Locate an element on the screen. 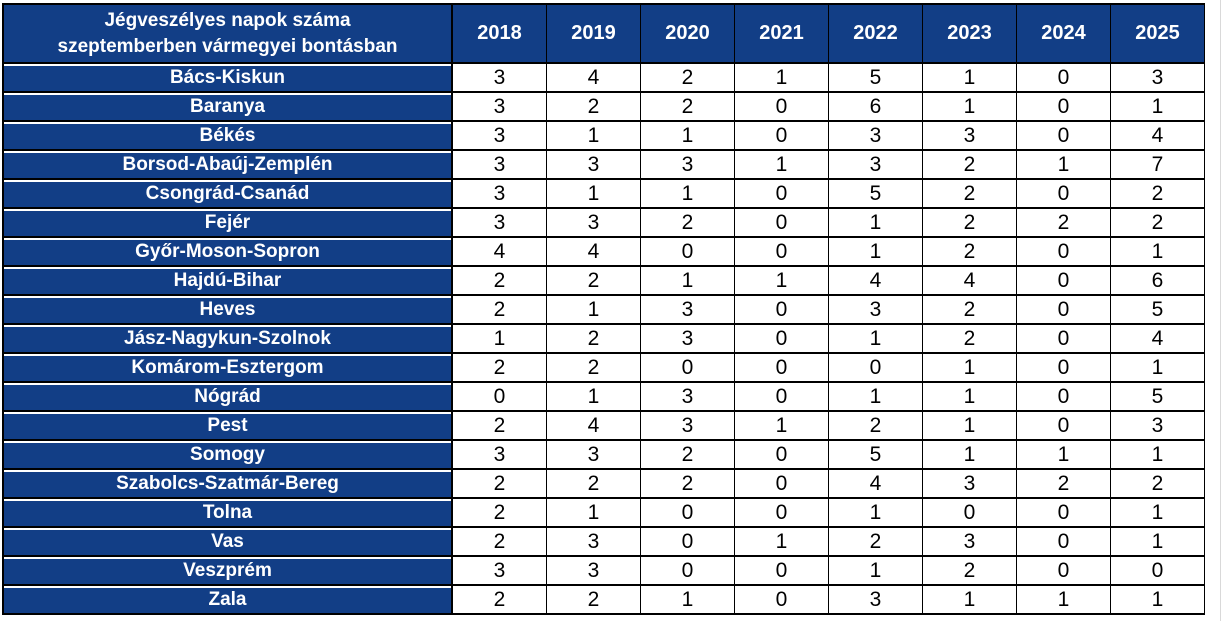  county-cell: Békés is located at coordinates (227, 135).